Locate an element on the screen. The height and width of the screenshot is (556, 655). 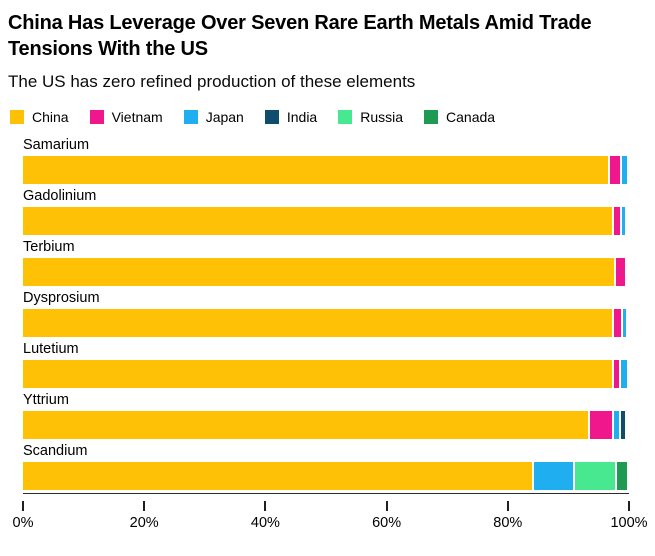
bar-samarium is located at coordinates (326, 169).